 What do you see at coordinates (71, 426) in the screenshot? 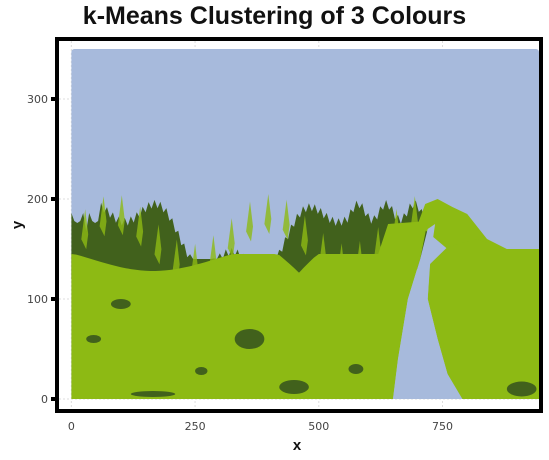
I see `x-tick-label: 0` at bounding box center [71, 426].